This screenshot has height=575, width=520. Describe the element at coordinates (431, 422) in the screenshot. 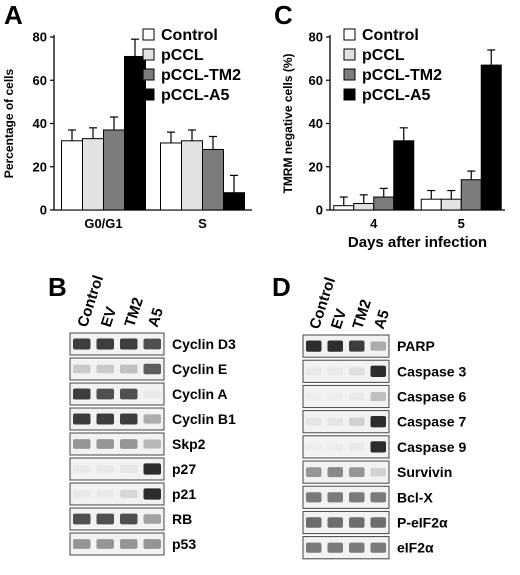

I see `blot-label: Caspase 7` at that location.